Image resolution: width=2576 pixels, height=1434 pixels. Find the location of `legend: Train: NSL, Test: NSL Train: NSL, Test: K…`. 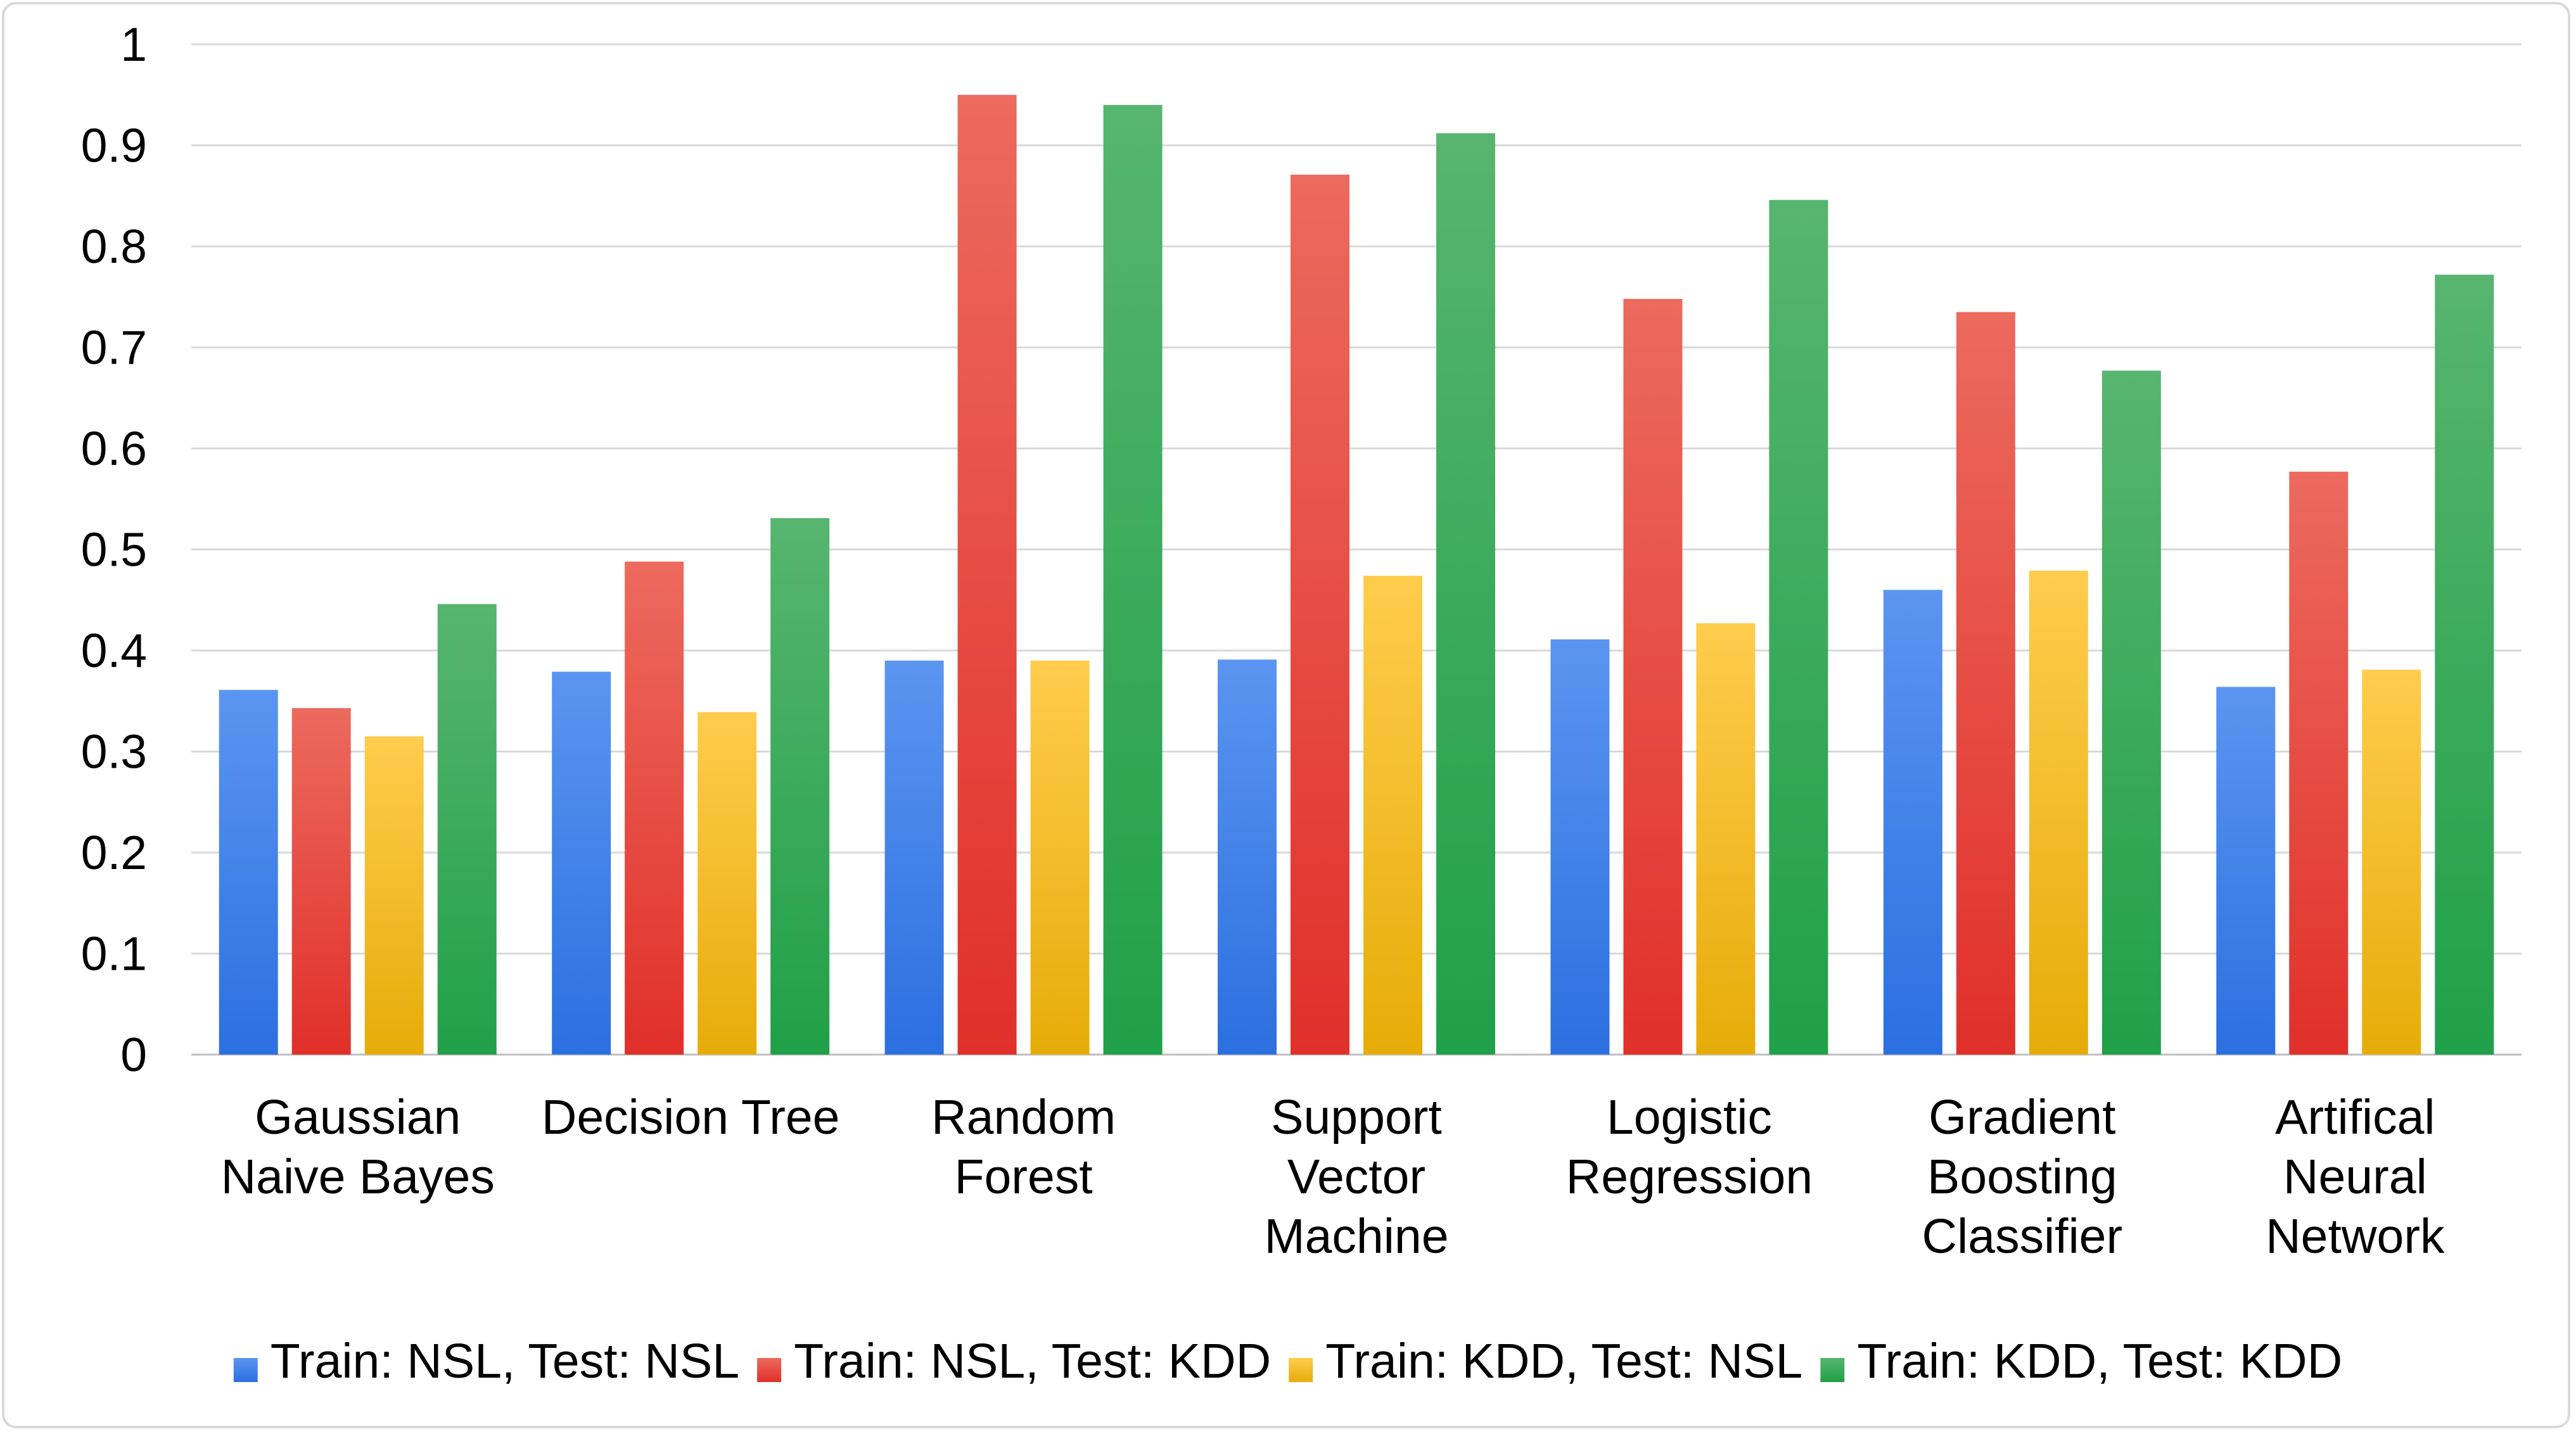

legend: Train: NSL, Test: NSL Train: NSL, Test: K… is located at coordinates (1287, 1361).